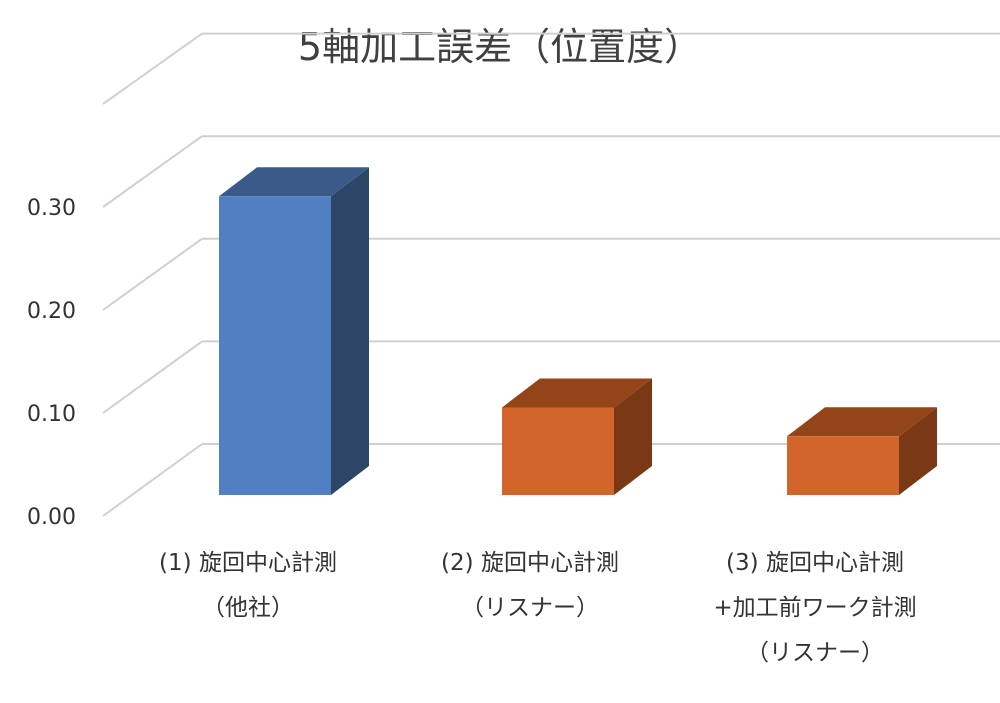 Image resolution: width=1000 pixels, height=703 pixels. Describe the element at coordinates (51, 517) in the screenshot. I see `y-tick-label: 0.00` at that location.